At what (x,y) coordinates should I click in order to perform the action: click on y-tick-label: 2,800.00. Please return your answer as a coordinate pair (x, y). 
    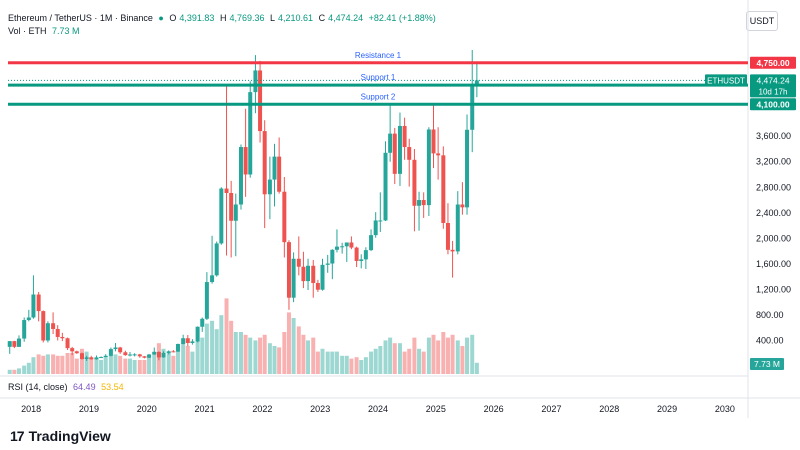
    Looking at the image, I should click on (773, 187).